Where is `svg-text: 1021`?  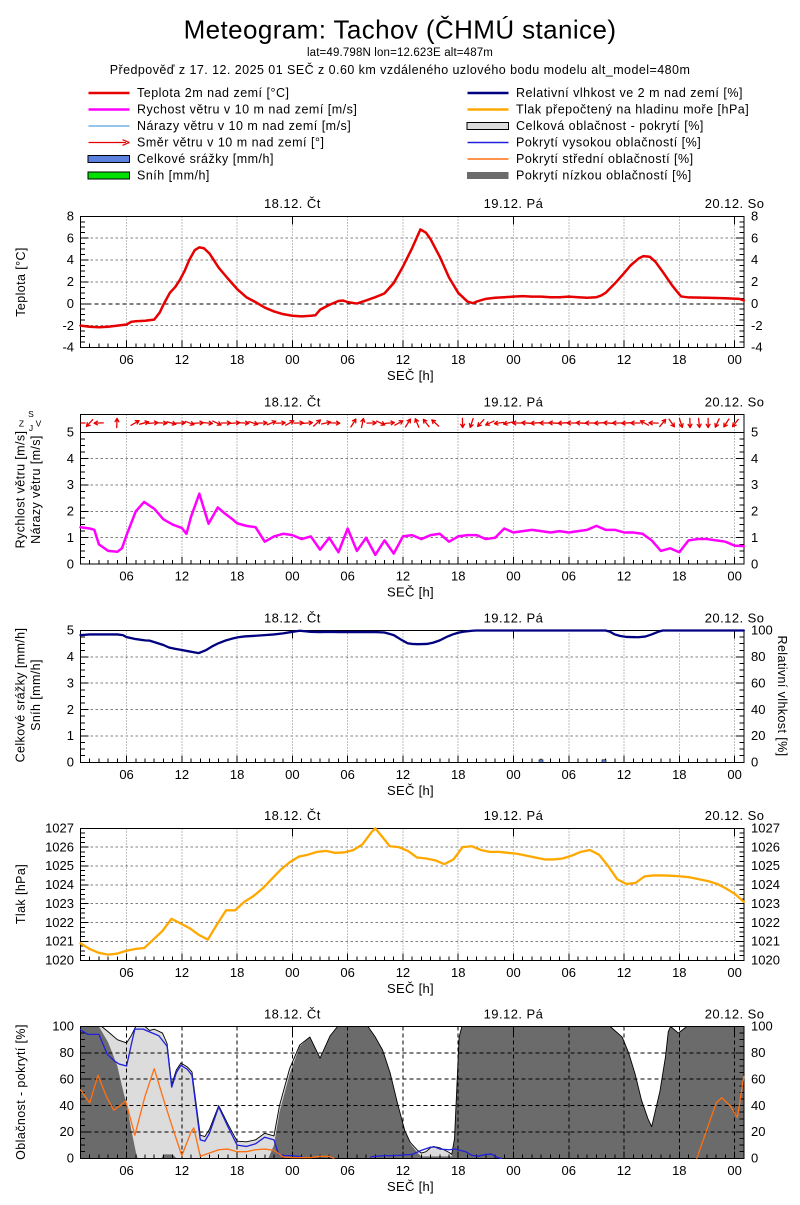
svg-text: 1021 is located at coordinates (59, 941).